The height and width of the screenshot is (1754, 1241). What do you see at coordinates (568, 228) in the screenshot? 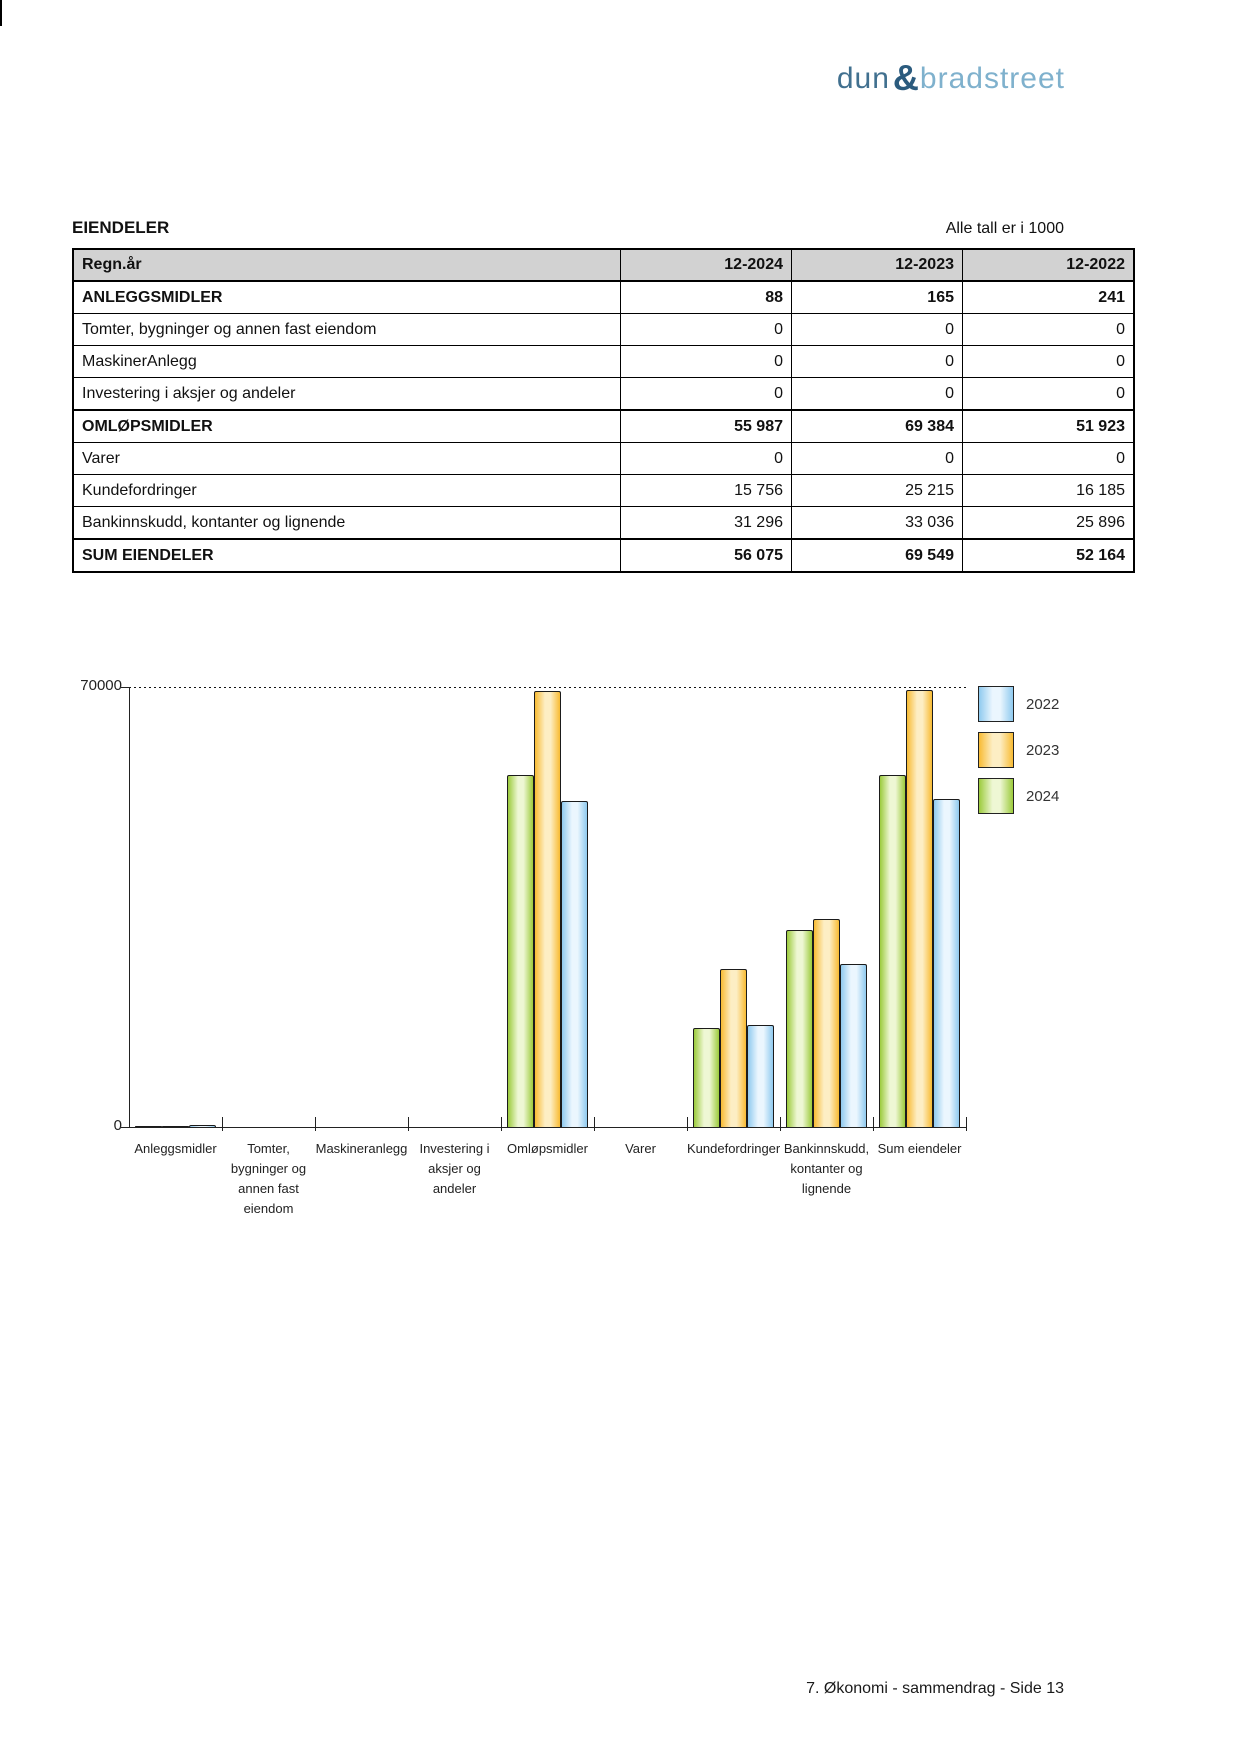
I see `section-header: EIENDELER Alle tall er i 1000` at bounding box center [568, 228].